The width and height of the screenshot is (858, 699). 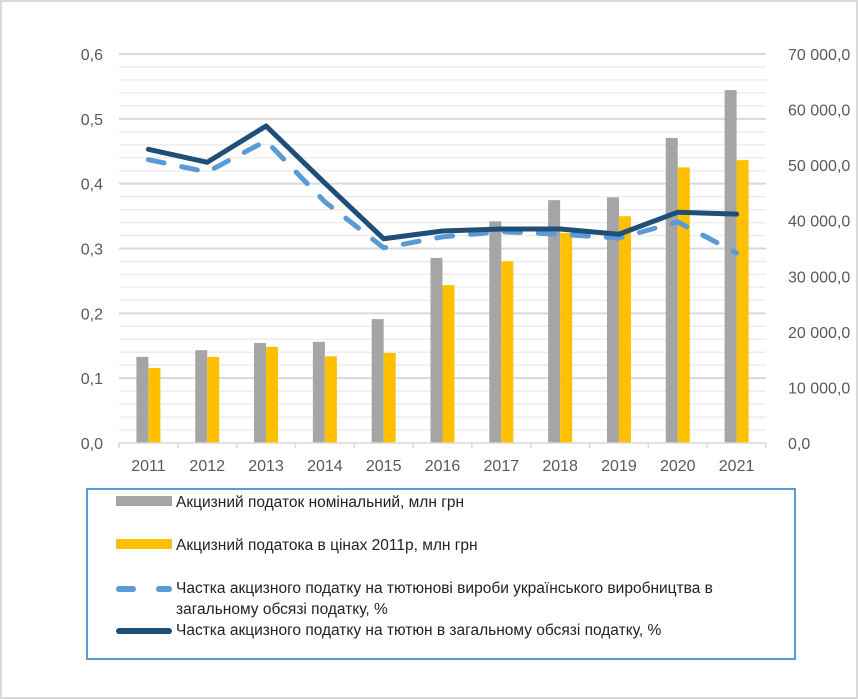 I want to click on bar-real-2019, so click(x=624, y=329).